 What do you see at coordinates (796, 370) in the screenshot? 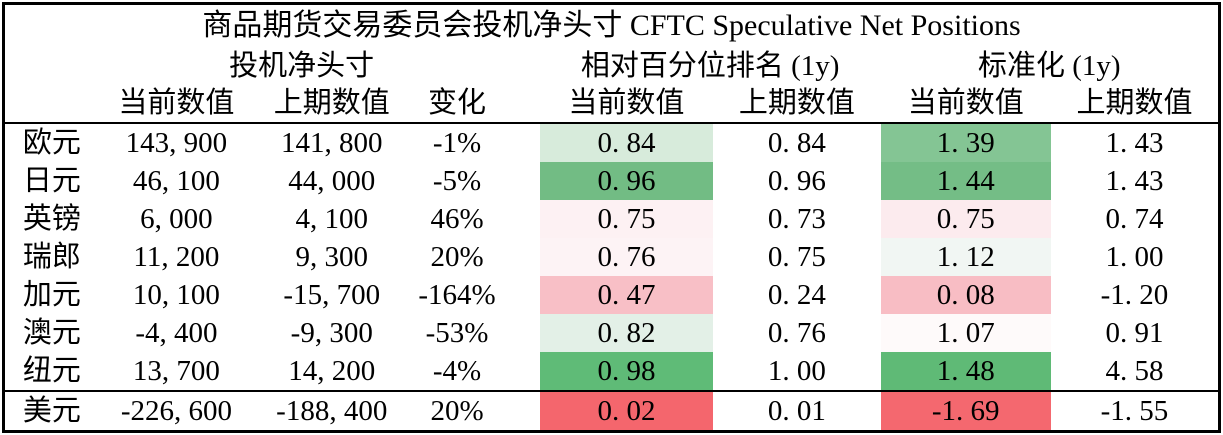
I see `pct-previous-cell: 1. 00` at bounding box center [796, 370].